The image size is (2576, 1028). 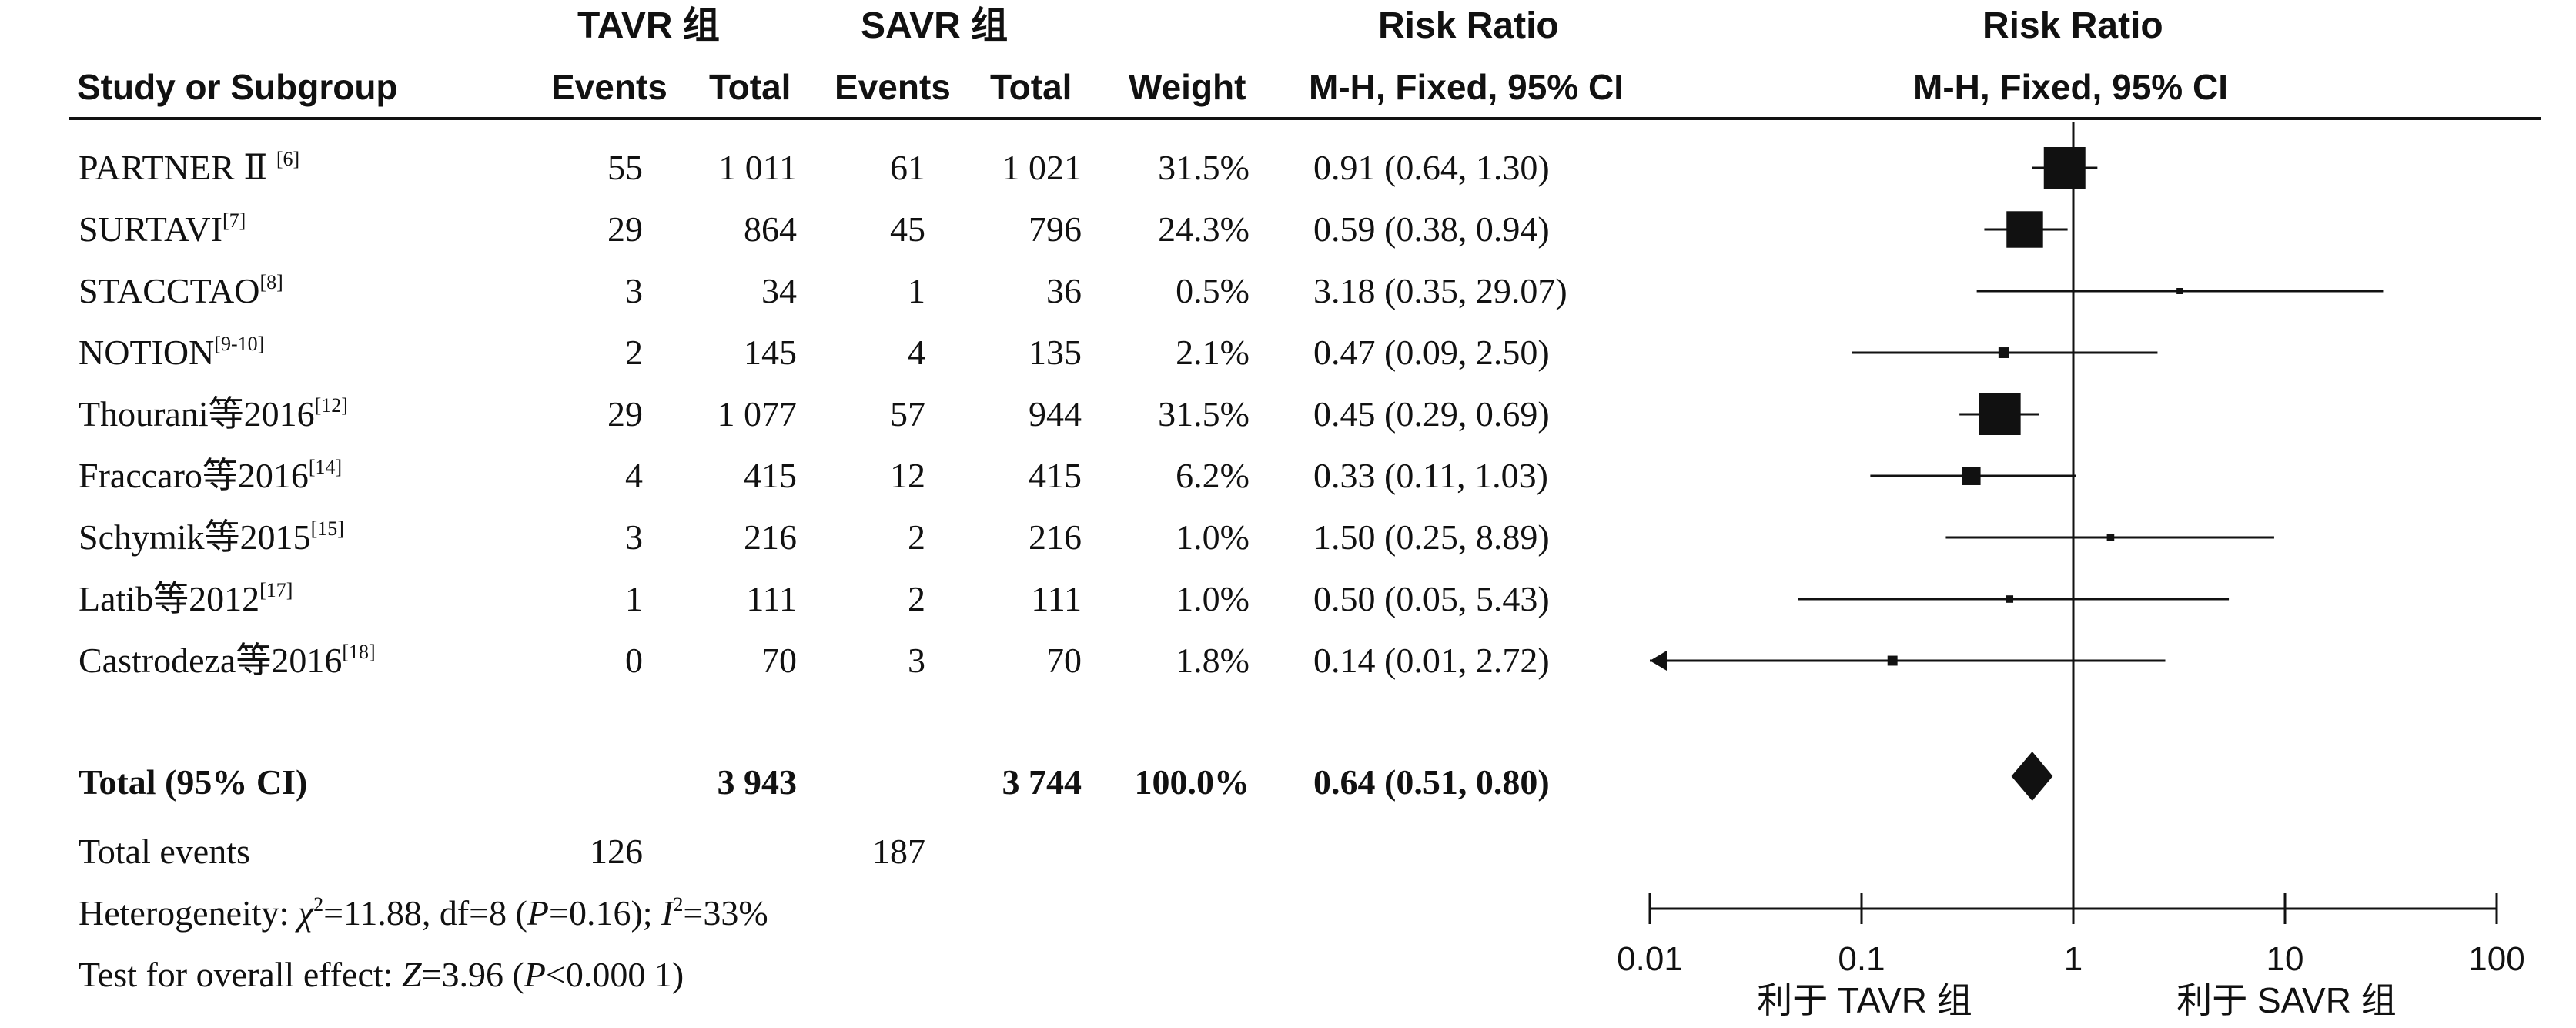 What do you see at coordinates (625, 167) in the screenshot?
I see `tavr-events: 55` at bounding box center [625, 167].